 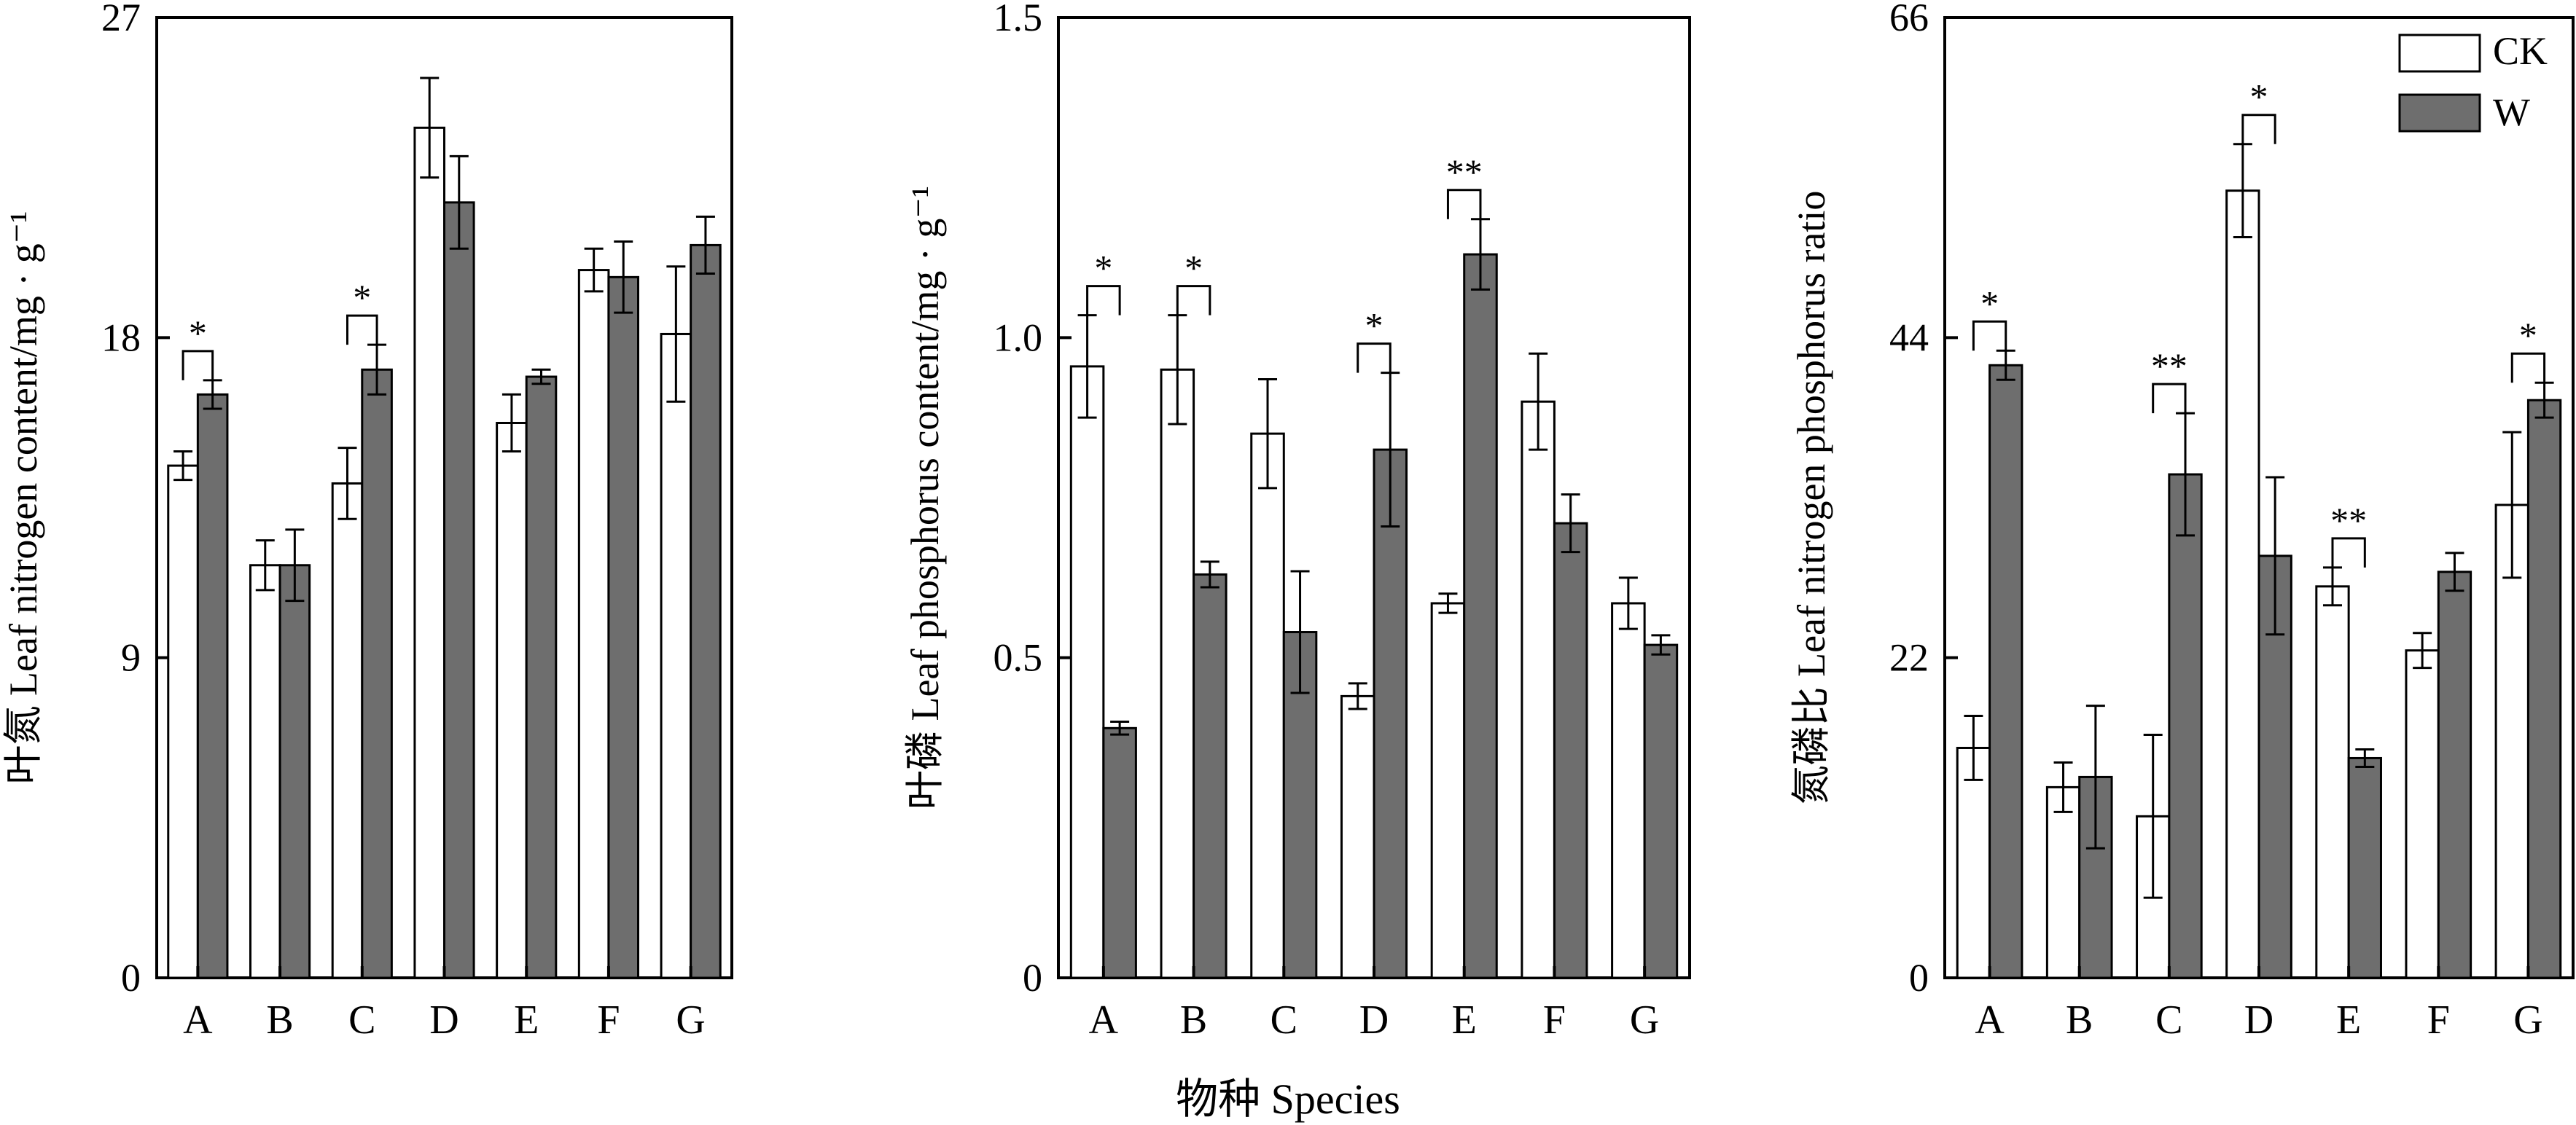 I want to click on y-tick-label: 22, so click(x=1909, y=658).